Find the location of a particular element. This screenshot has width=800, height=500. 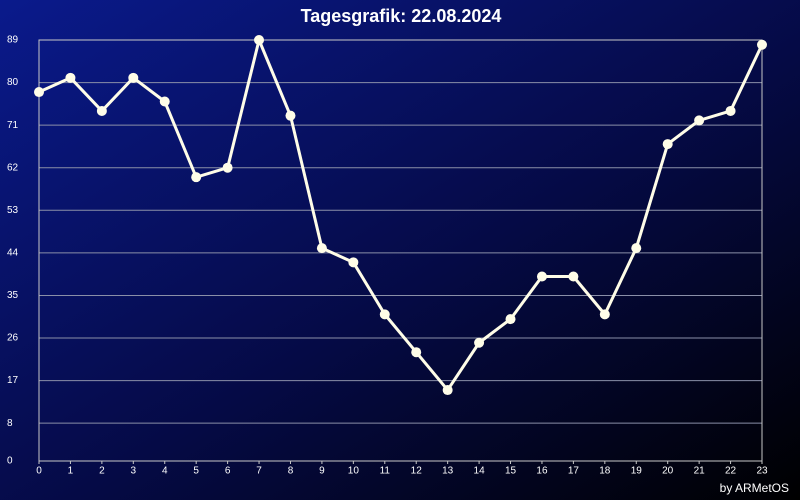

x-tick-label: 2 is located at coordinates (102, 471).